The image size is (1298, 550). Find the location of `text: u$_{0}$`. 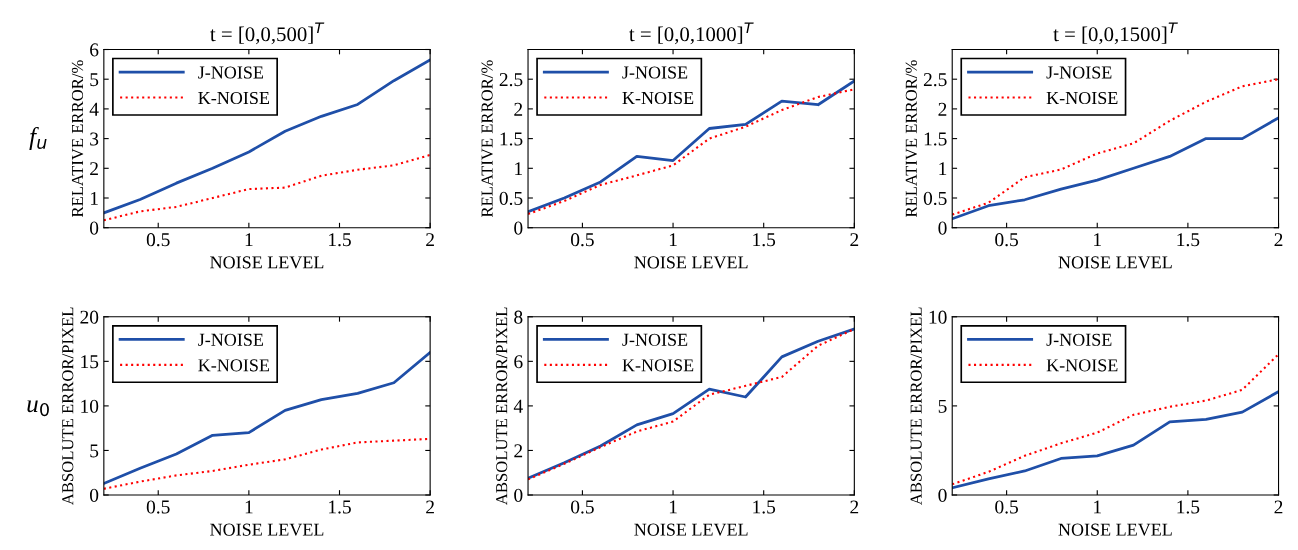

text: u$_{0}$ is located at coordinates (38, 408).